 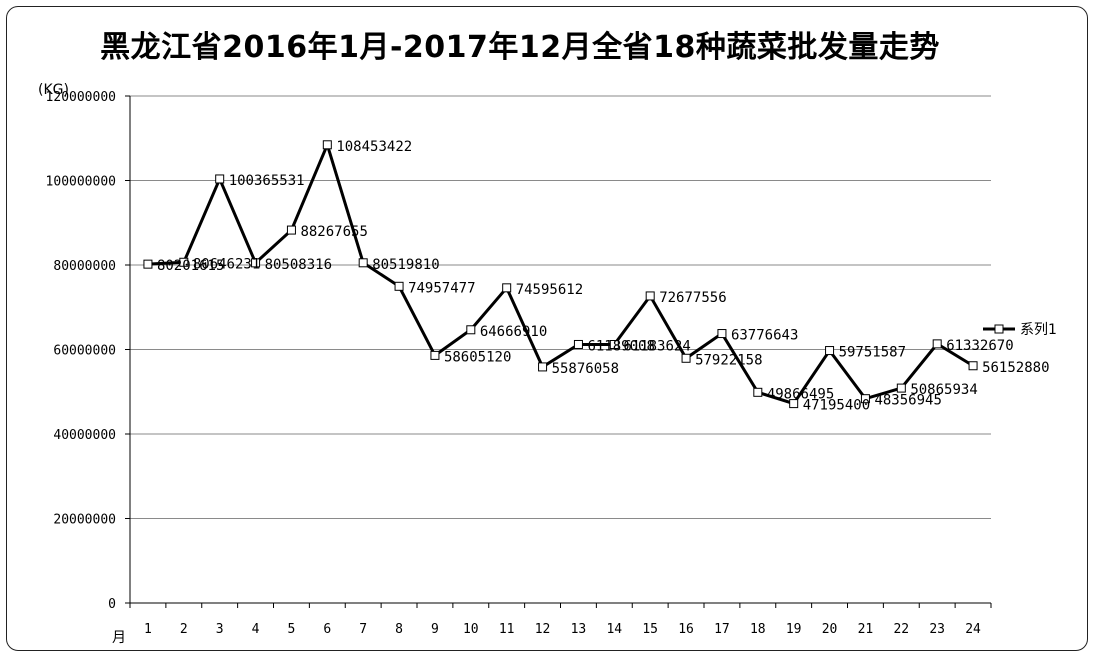 I want to click on x-tick-label: 14, so click(x=614, y=629).